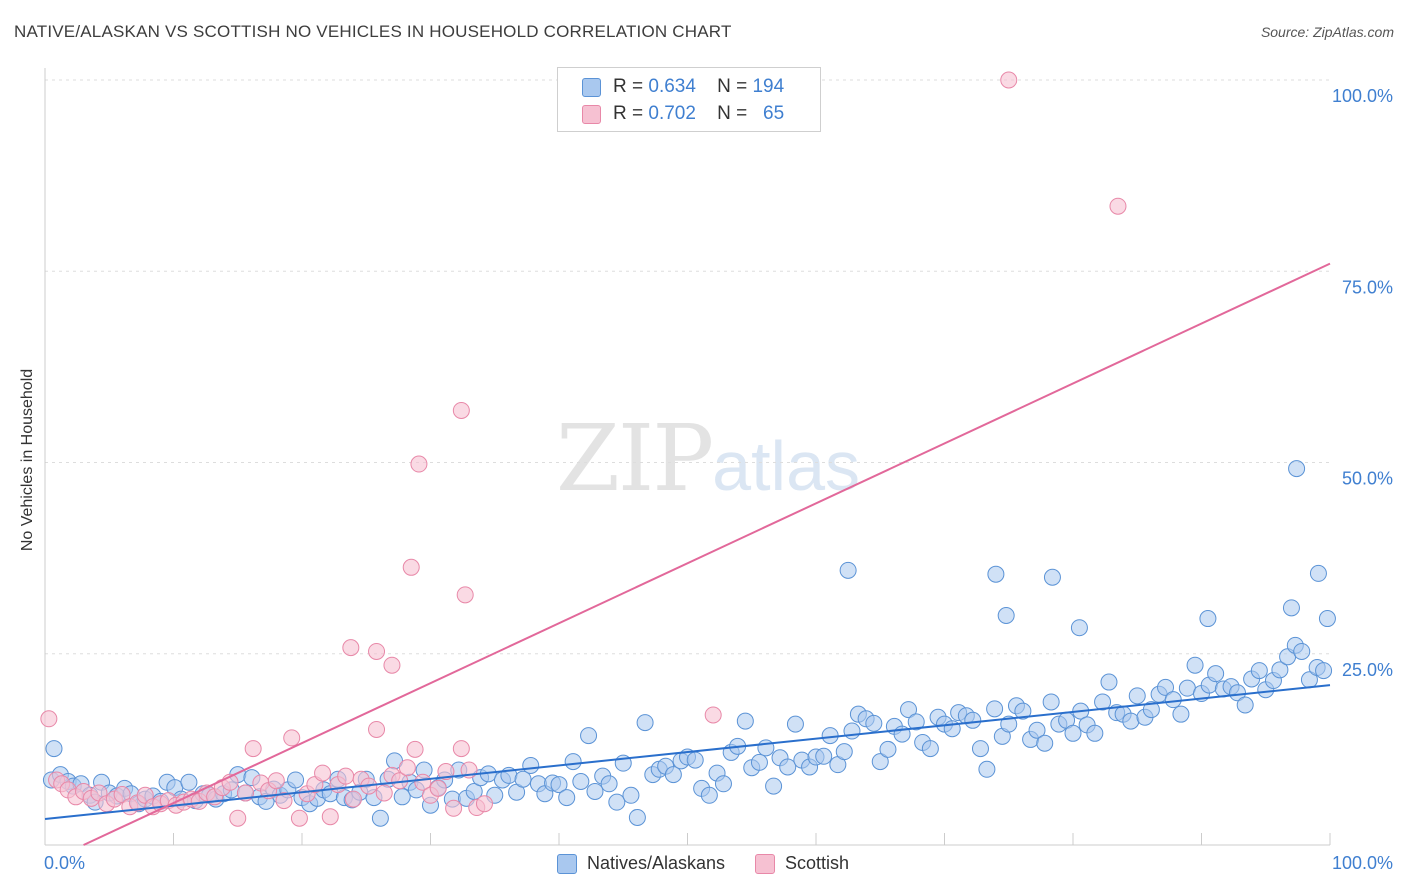  What do you see at coordinates (656, 863) in the screenshot?
I see `legend-label-natives: Natives/Alaskans` at bounding box center [656, 863].